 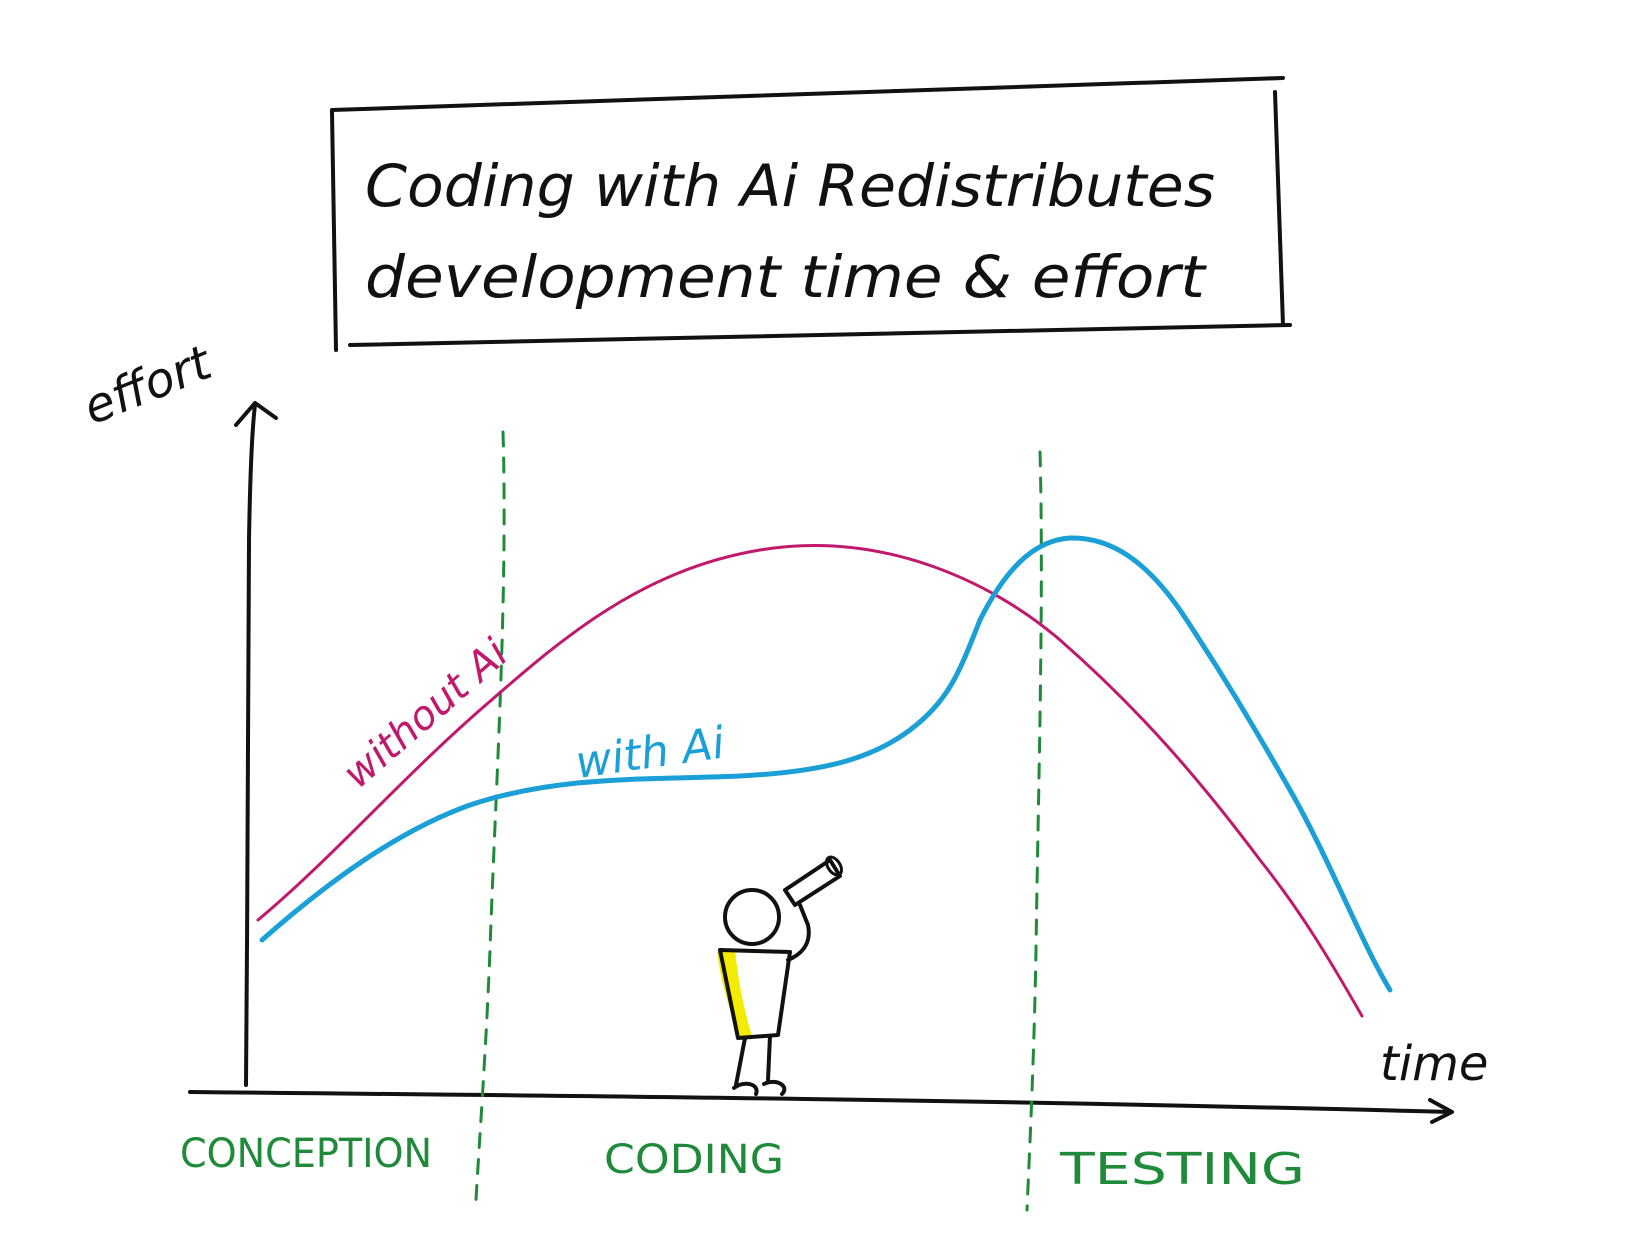 I want to click on phase-label-testing: TESTING, so click(x=1182, y=1169).